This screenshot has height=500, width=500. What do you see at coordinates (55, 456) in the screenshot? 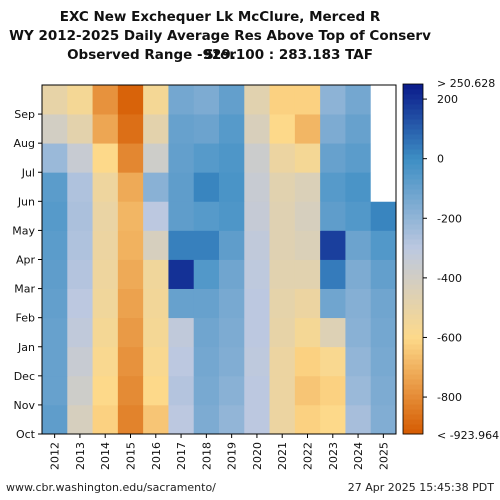
I see `x-tick-label: 2012` at bounding box center [55, 456].